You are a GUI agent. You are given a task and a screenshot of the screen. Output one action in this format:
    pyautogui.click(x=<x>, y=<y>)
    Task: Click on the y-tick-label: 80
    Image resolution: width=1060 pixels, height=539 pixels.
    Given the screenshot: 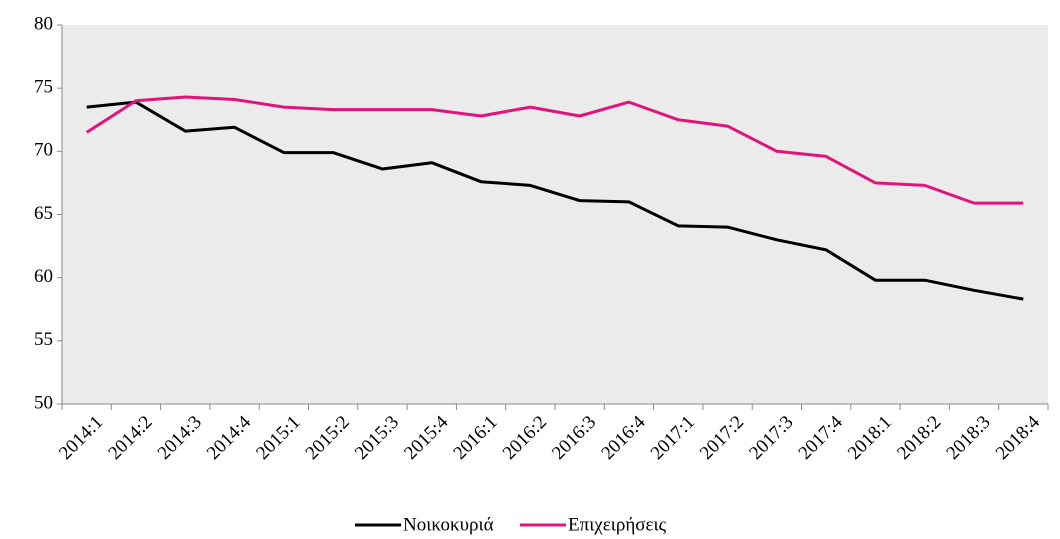 What is the action you would take?
    pyautogui.click(x=43, y=23)
    